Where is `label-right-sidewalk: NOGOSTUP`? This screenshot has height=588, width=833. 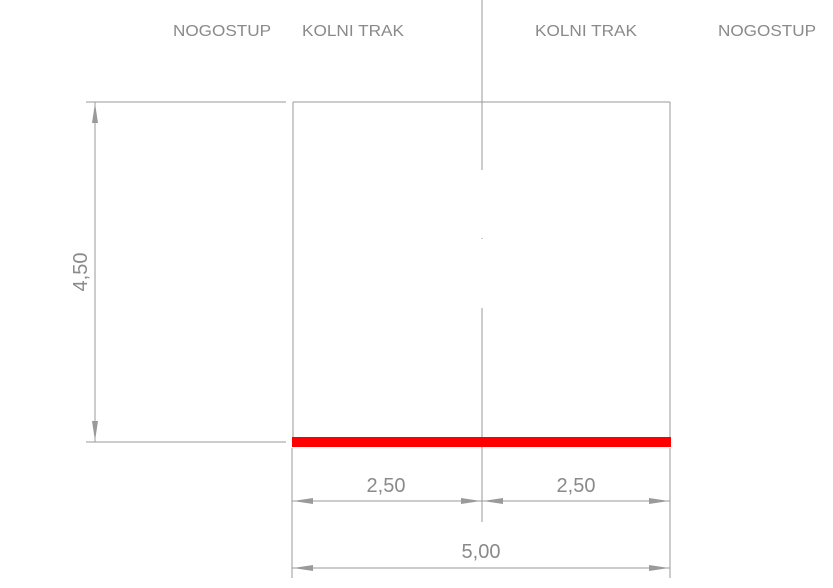
label-right-sidewalk: NOGOSTUP is located at coordinates (767, 31).